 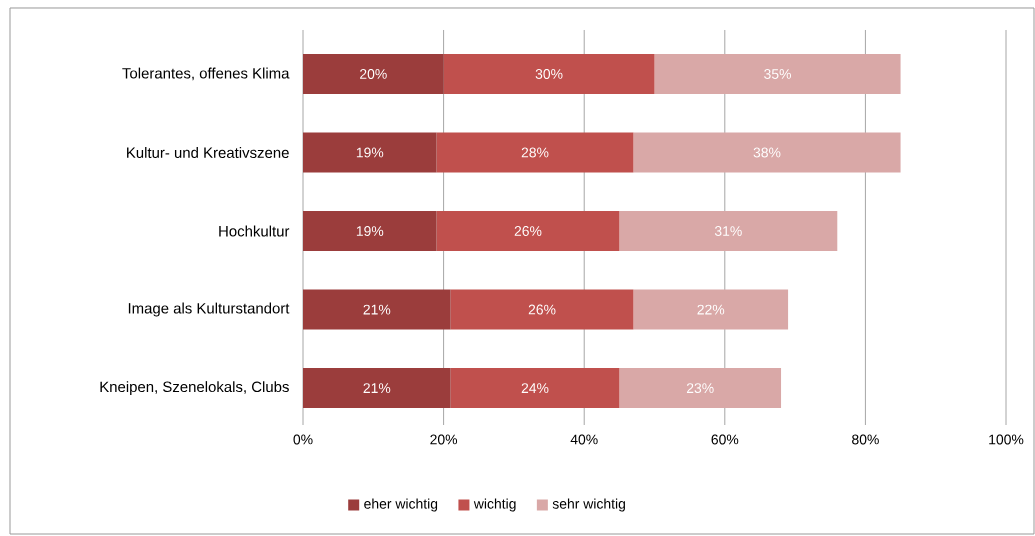 I want to click on data-label: 38%, so click(x=767, y=152).